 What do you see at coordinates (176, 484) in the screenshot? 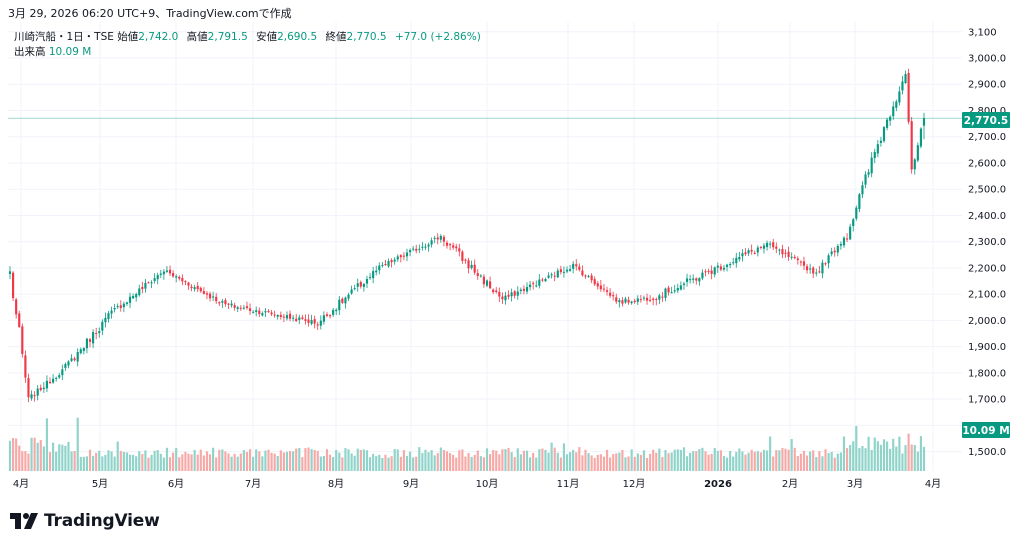
I see `time-tick-label: 6月` at bounding box center [176, 484].